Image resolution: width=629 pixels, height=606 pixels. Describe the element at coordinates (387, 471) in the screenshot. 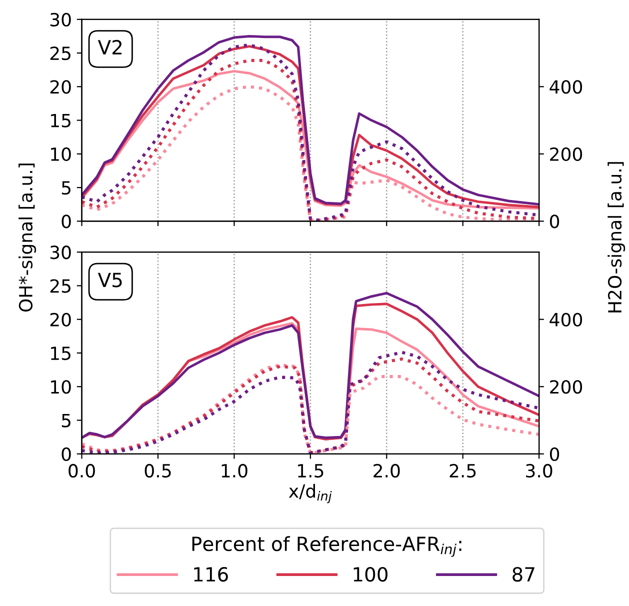

I see `x-tick-label: 2.0` at that location.